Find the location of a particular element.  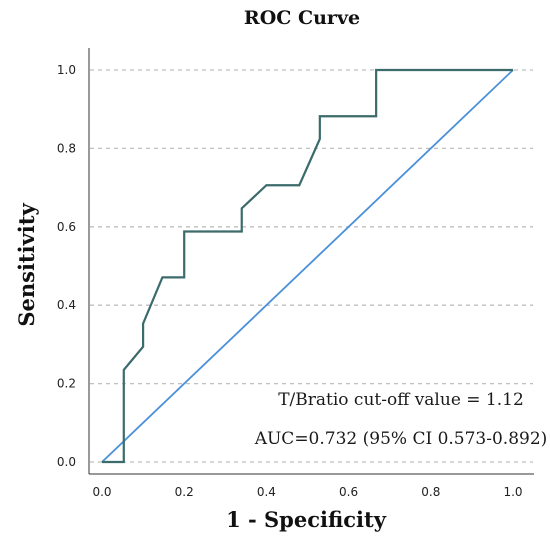

x-tick-label: 0.0 is located at coordinates (101, 492).